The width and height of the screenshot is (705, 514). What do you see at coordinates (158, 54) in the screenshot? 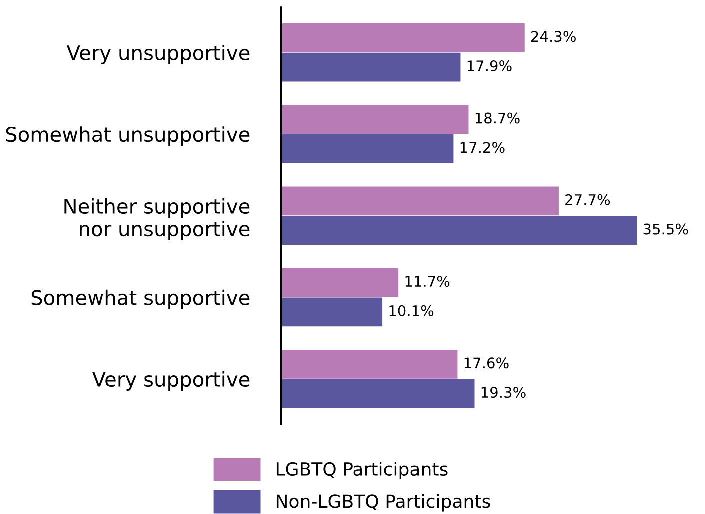
I see `y-tick-label: Very unsupportive` at bounding box center [158, 54].